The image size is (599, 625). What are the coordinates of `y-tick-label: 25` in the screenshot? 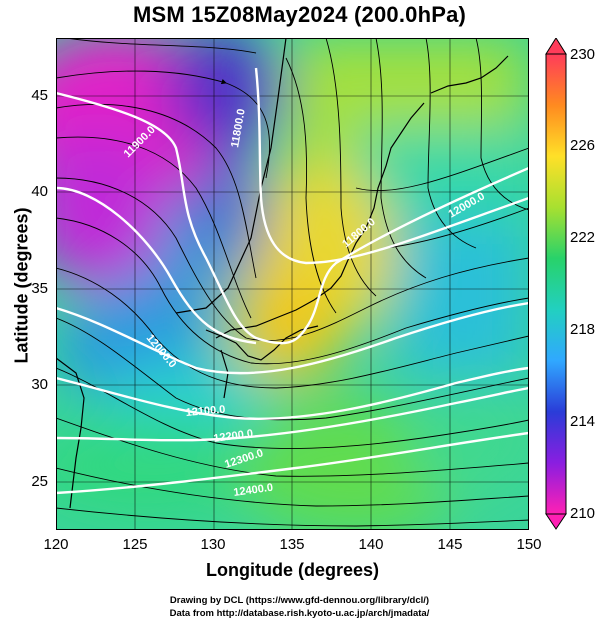 It's located at (39, 481).